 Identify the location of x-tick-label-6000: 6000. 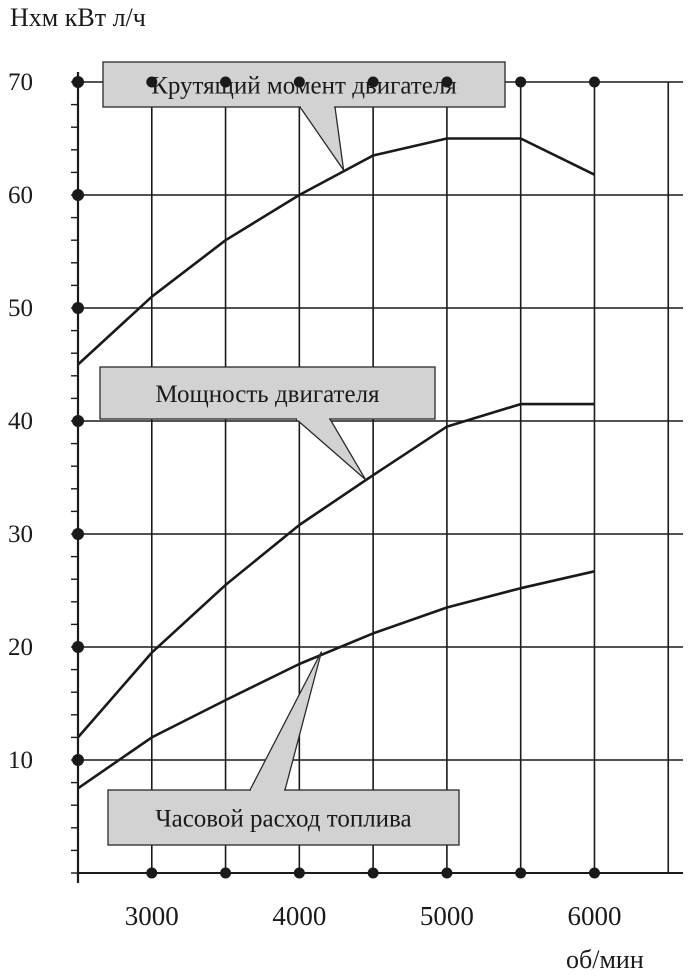
(594, 916).